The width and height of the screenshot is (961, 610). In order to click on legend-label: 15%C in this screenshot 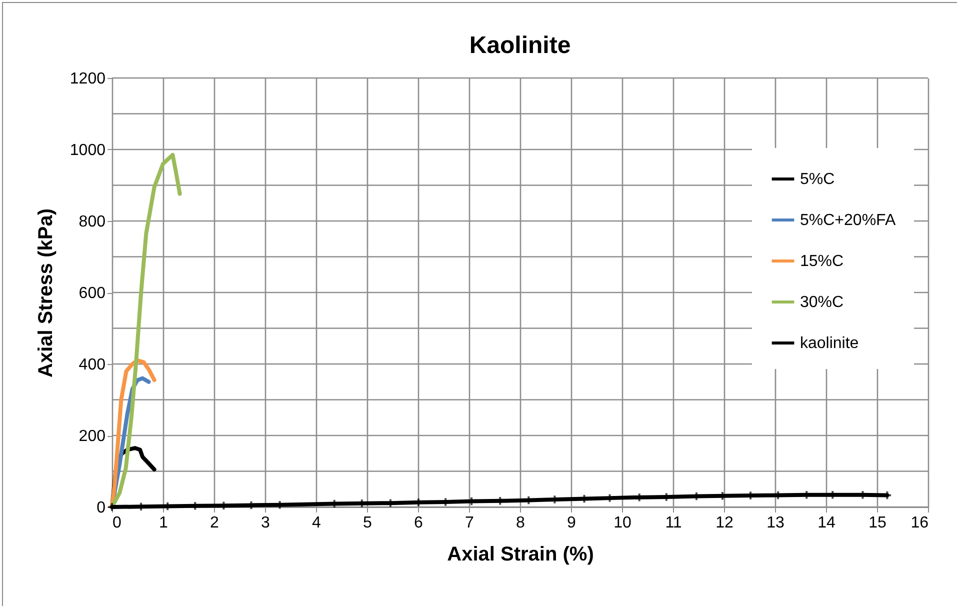, I will do `click(822, 261)`.